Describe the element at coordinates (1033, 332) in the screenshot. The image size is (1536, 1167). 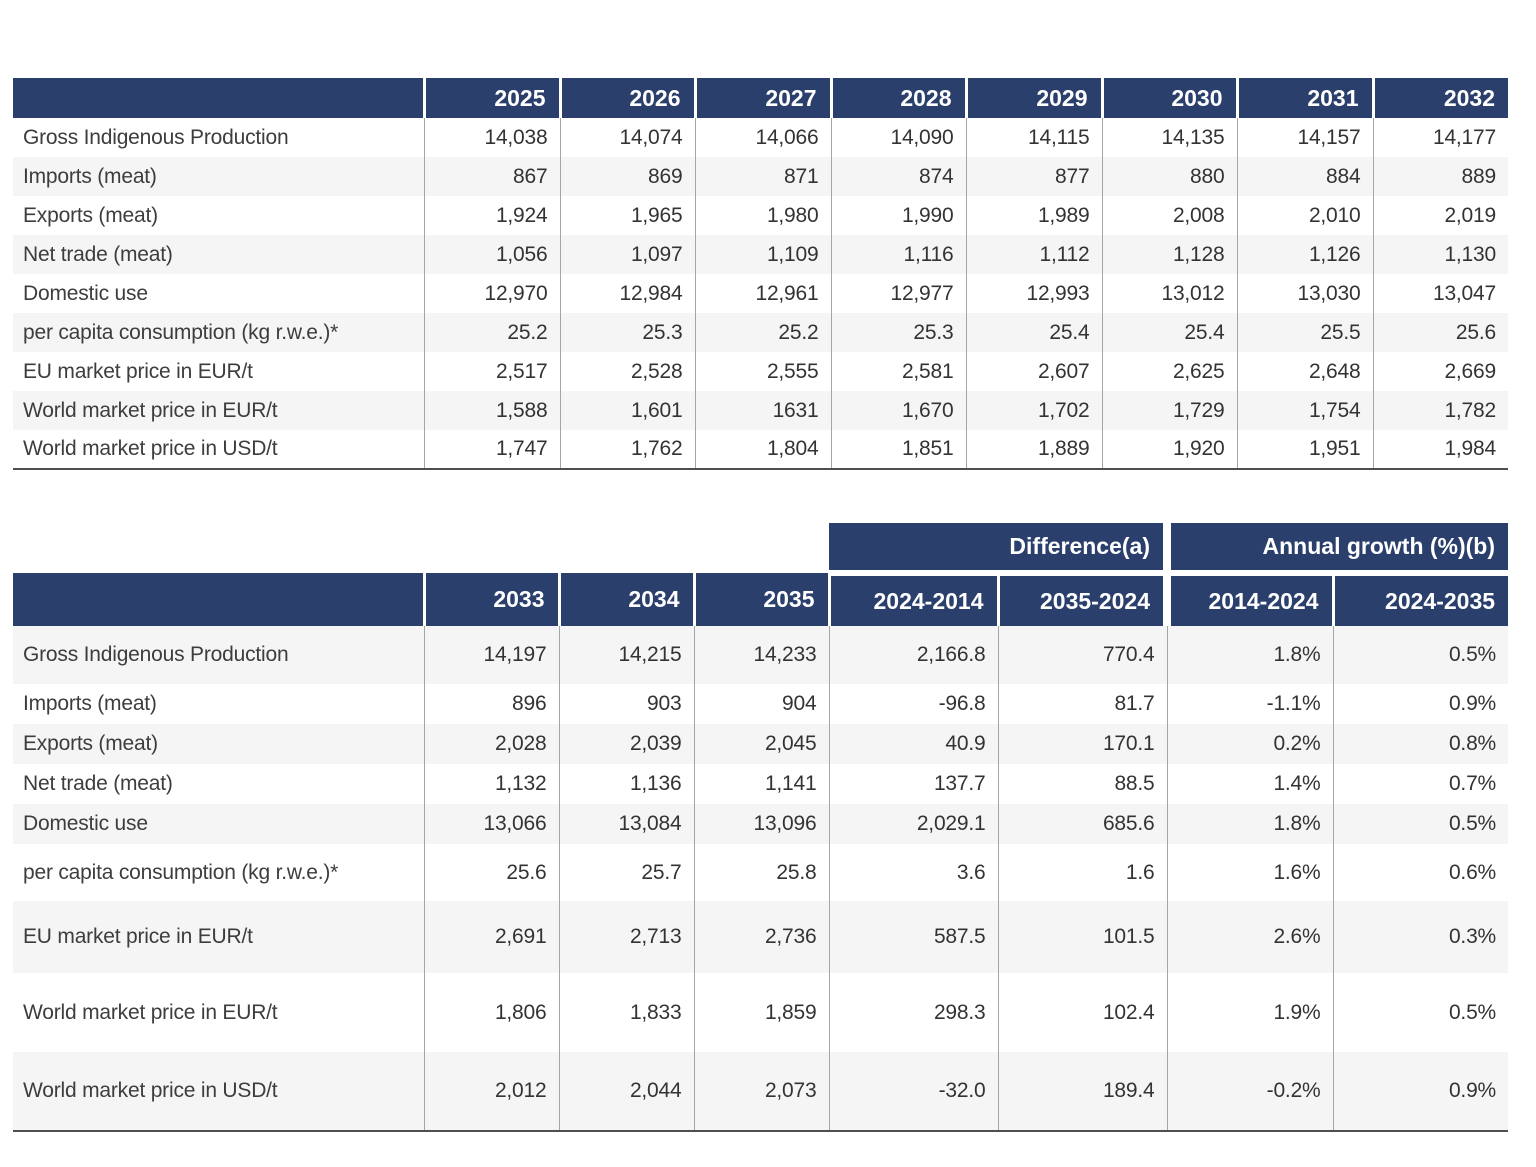
I see `cell-value: 25.4` at that location.